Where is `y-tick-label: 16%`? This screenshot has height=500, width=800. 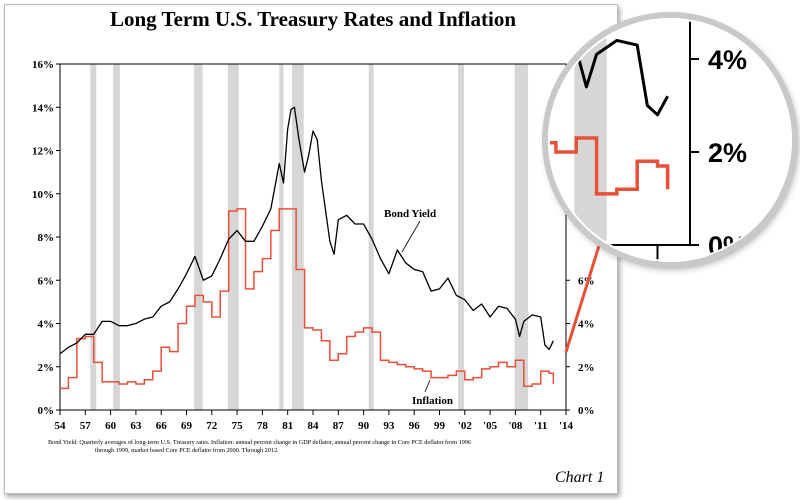
y-tick-label: 16% is located at coordinates (43, 65).